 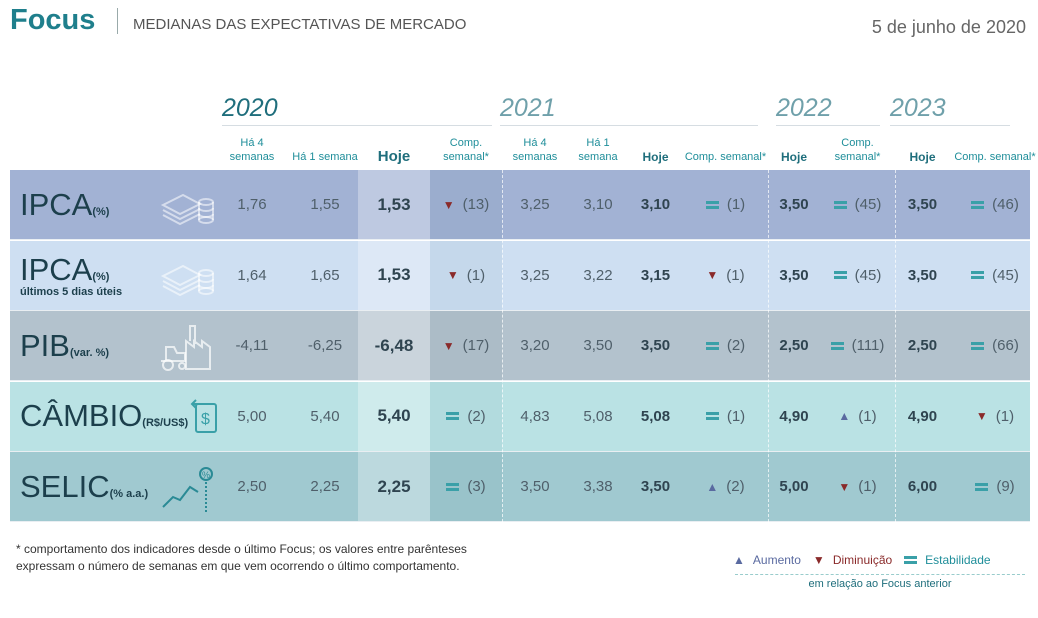 I want to click on indicator-name: PIB, so click(x=45, y=345).